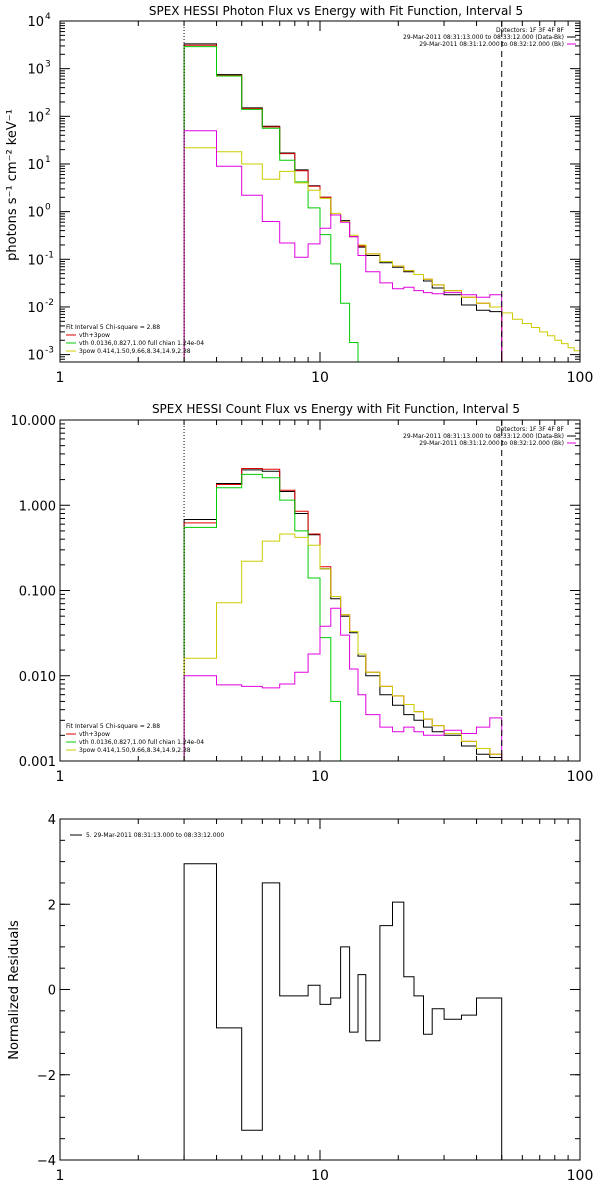  Describe the element at coordinates (49, 303) in the screenshot. I see `y-tick-label-exponent: -2` at that location.